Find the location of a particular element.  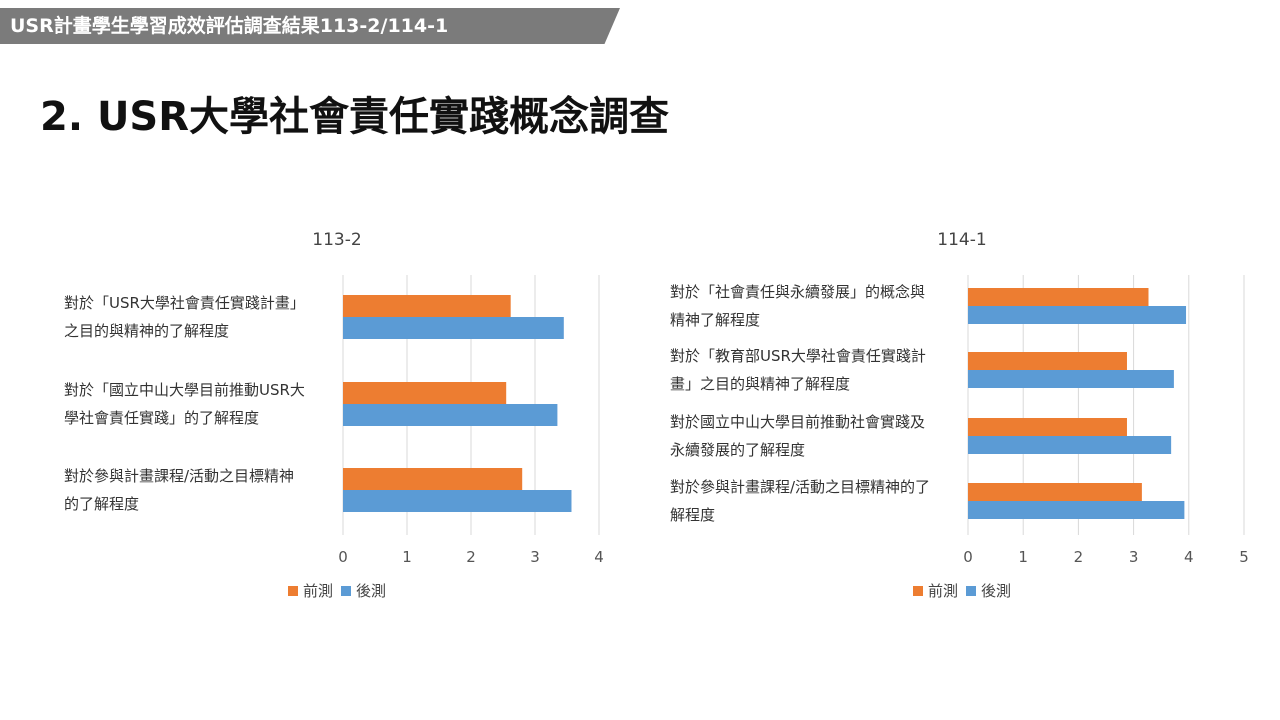

category-label-line: 對於參與計畫課程/活動之目標精神 is located at coordinates (179, 476).